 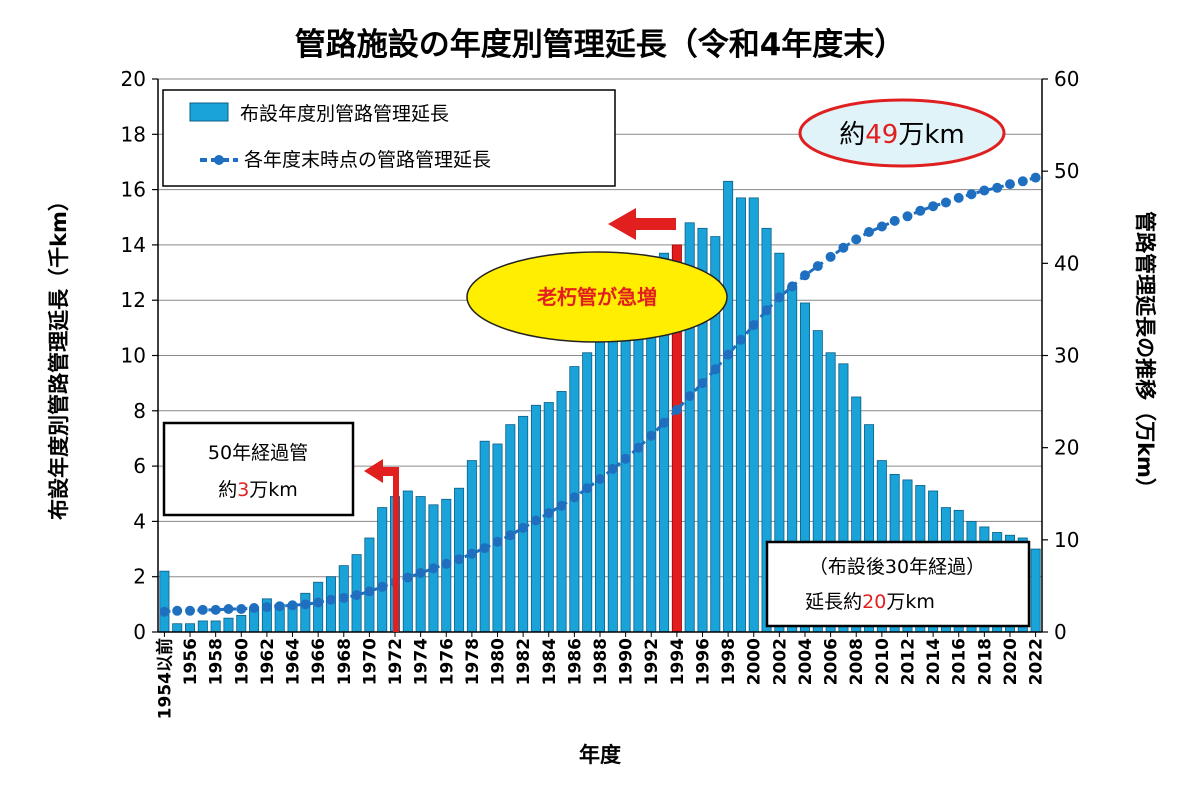 What do you see at coordinates (1010, 184) in the screenshot?
I see `line-point-2020` at bounding box center [1010, 184].